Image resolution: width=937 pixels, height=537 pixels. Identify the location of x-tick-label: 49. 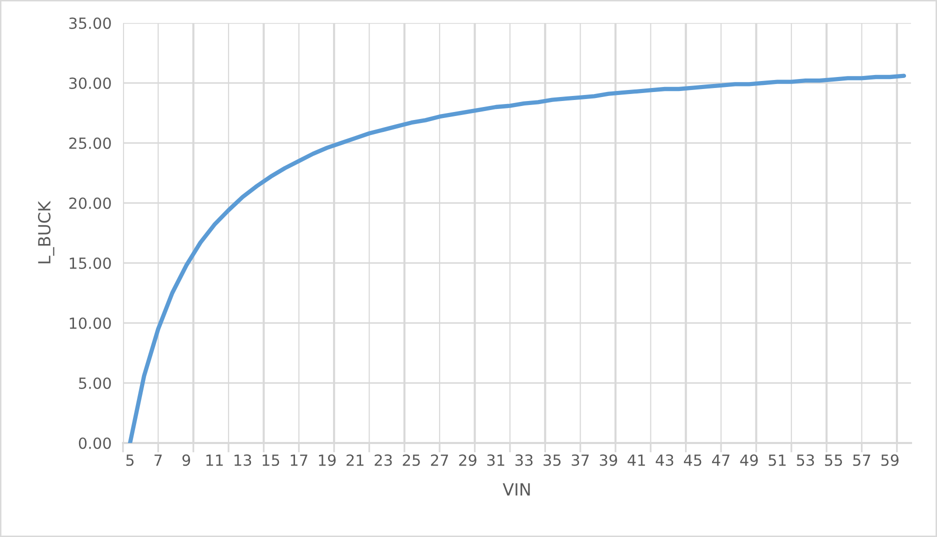
(749, 460).